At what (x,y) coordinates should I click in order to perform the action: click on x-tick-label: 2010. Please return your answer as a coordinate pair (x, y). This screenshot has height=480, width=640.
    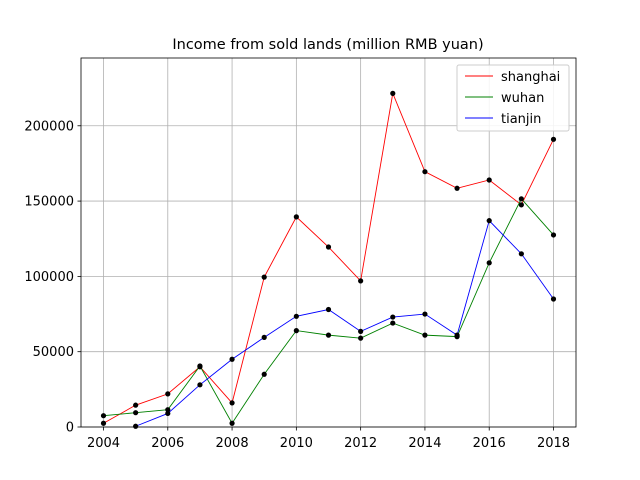
    Looking at the image, I should click on (296, 443).